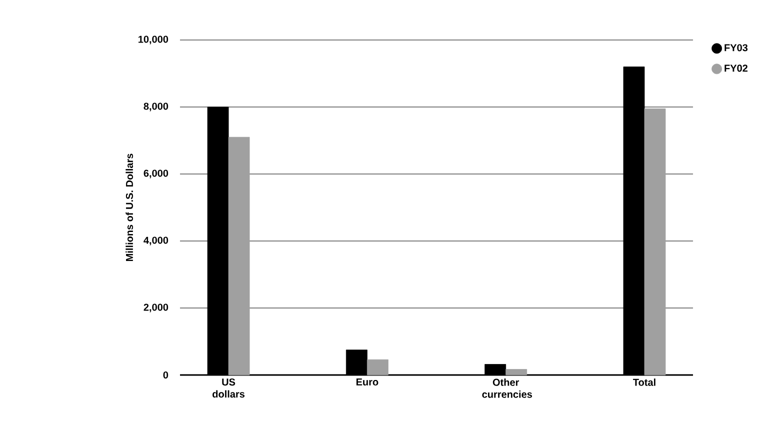  I want to click on x-tick-label: Total, so click(644, 382).